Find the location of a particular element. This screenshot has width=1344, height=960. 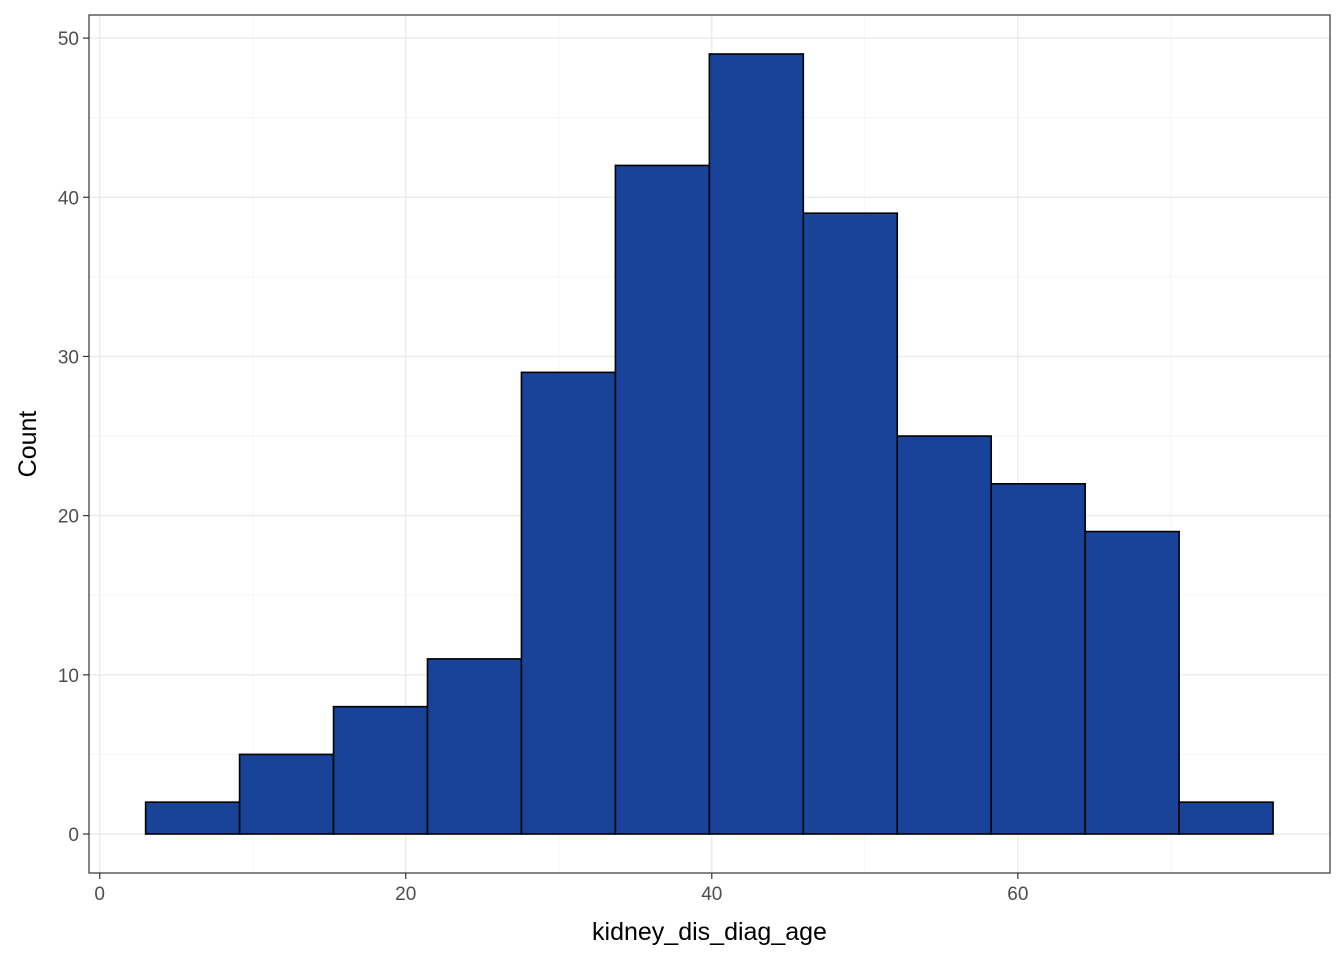

x-axis-ticks: 0 20 40 60 is located at coordinates (561, 889).